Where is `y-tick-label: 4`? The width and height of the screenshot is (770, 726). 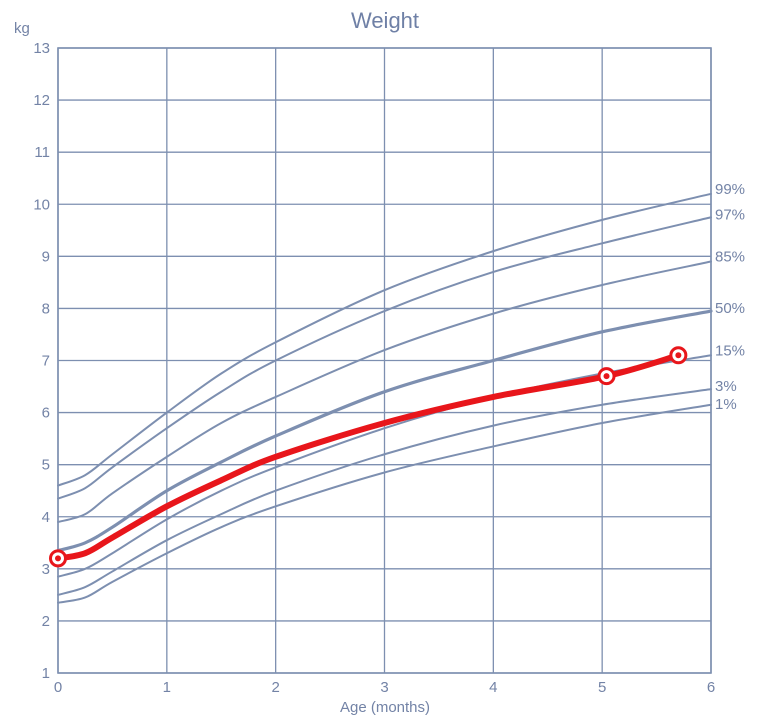
y-tick-label: 4 is located at coordinates (46, 517).